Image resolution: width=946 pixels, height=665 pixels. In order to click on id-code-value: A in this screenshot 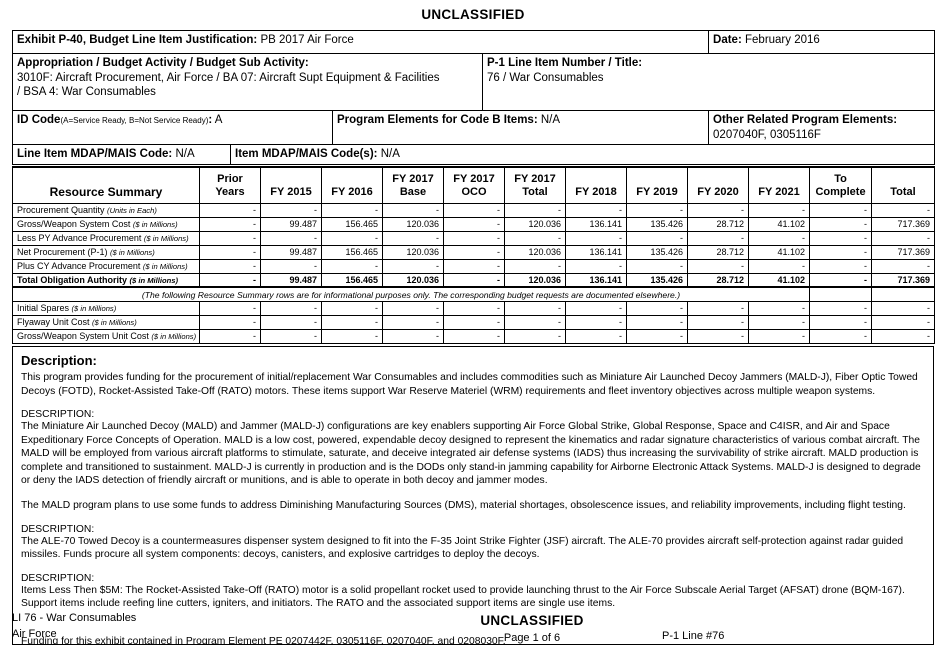, I will do `click(218, 120)`.